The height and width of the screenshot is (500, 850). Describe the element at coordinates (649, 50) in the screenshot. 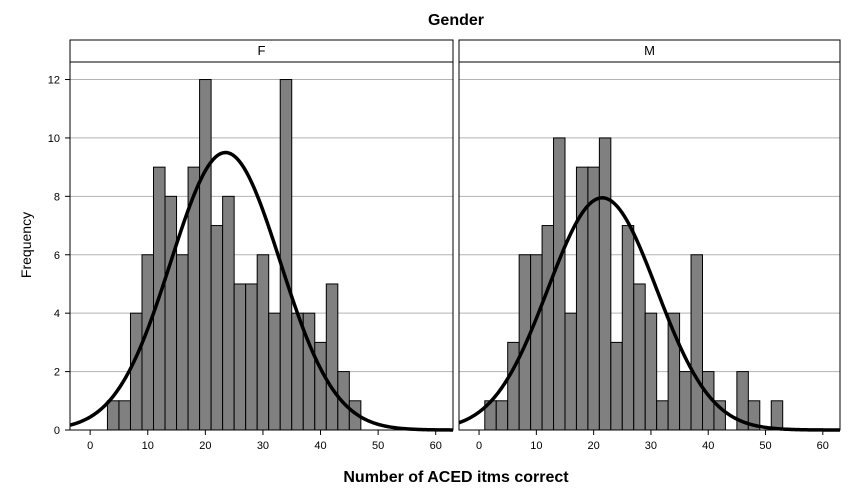

I see `panel-title: M` at that location.